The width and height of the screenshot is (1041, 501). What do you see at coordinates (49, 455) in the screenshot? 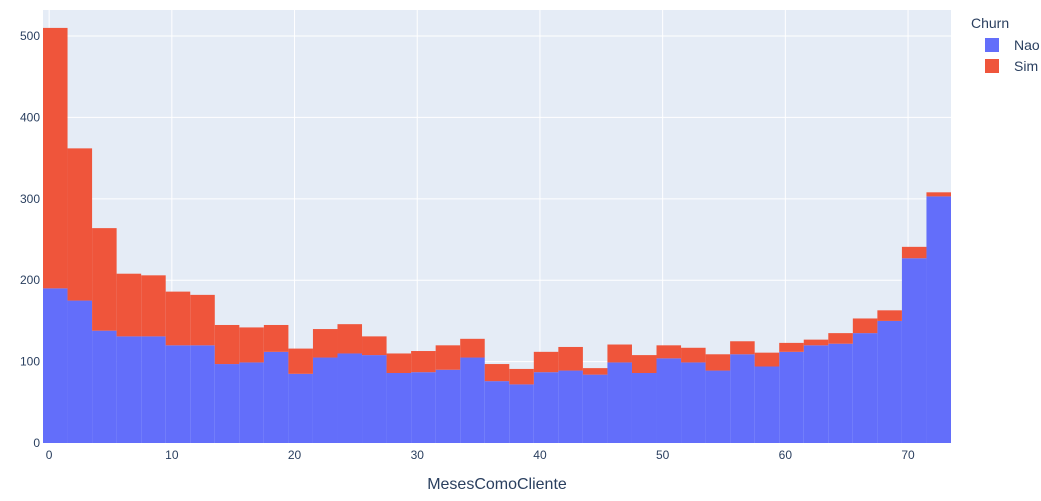
I see `x-tick-label: 0` at bounding box center [49, 455].